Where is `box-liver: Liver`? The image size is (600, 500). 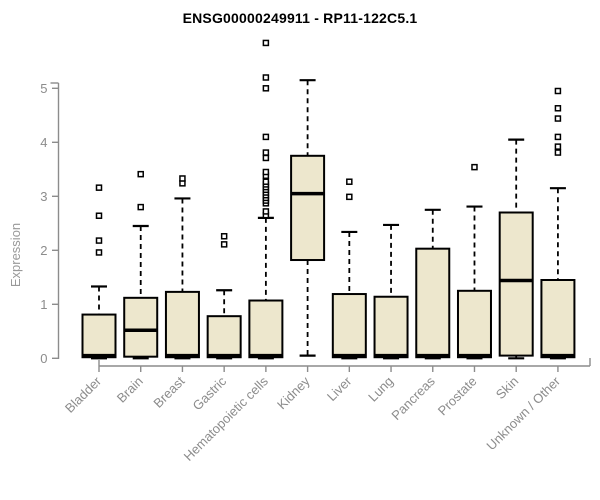
box-liver: Liver is located at coordinates (345, 291).